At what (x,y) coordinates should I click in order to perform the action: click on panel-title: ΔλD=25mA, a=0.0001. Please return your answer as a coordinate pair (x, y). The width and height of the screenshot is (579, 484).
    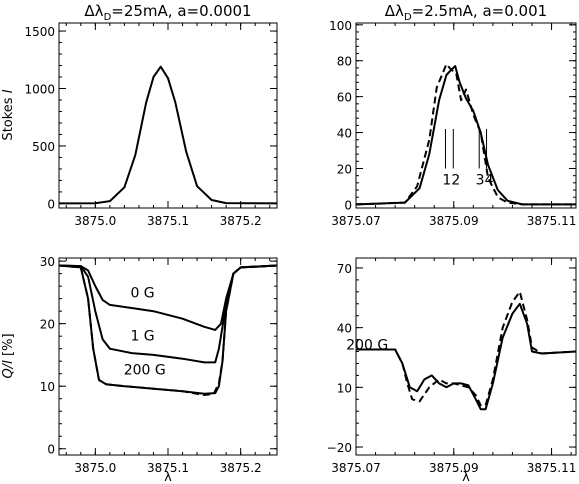
    Looking at the image, I should click on (167, 12).